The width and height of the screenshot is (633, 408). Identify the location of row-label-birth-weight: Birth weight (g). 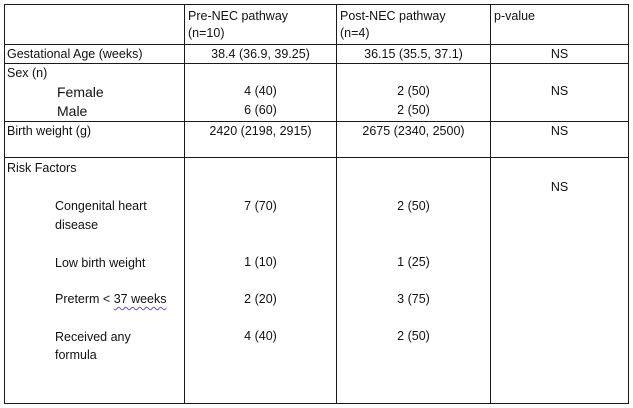
(49, 131).